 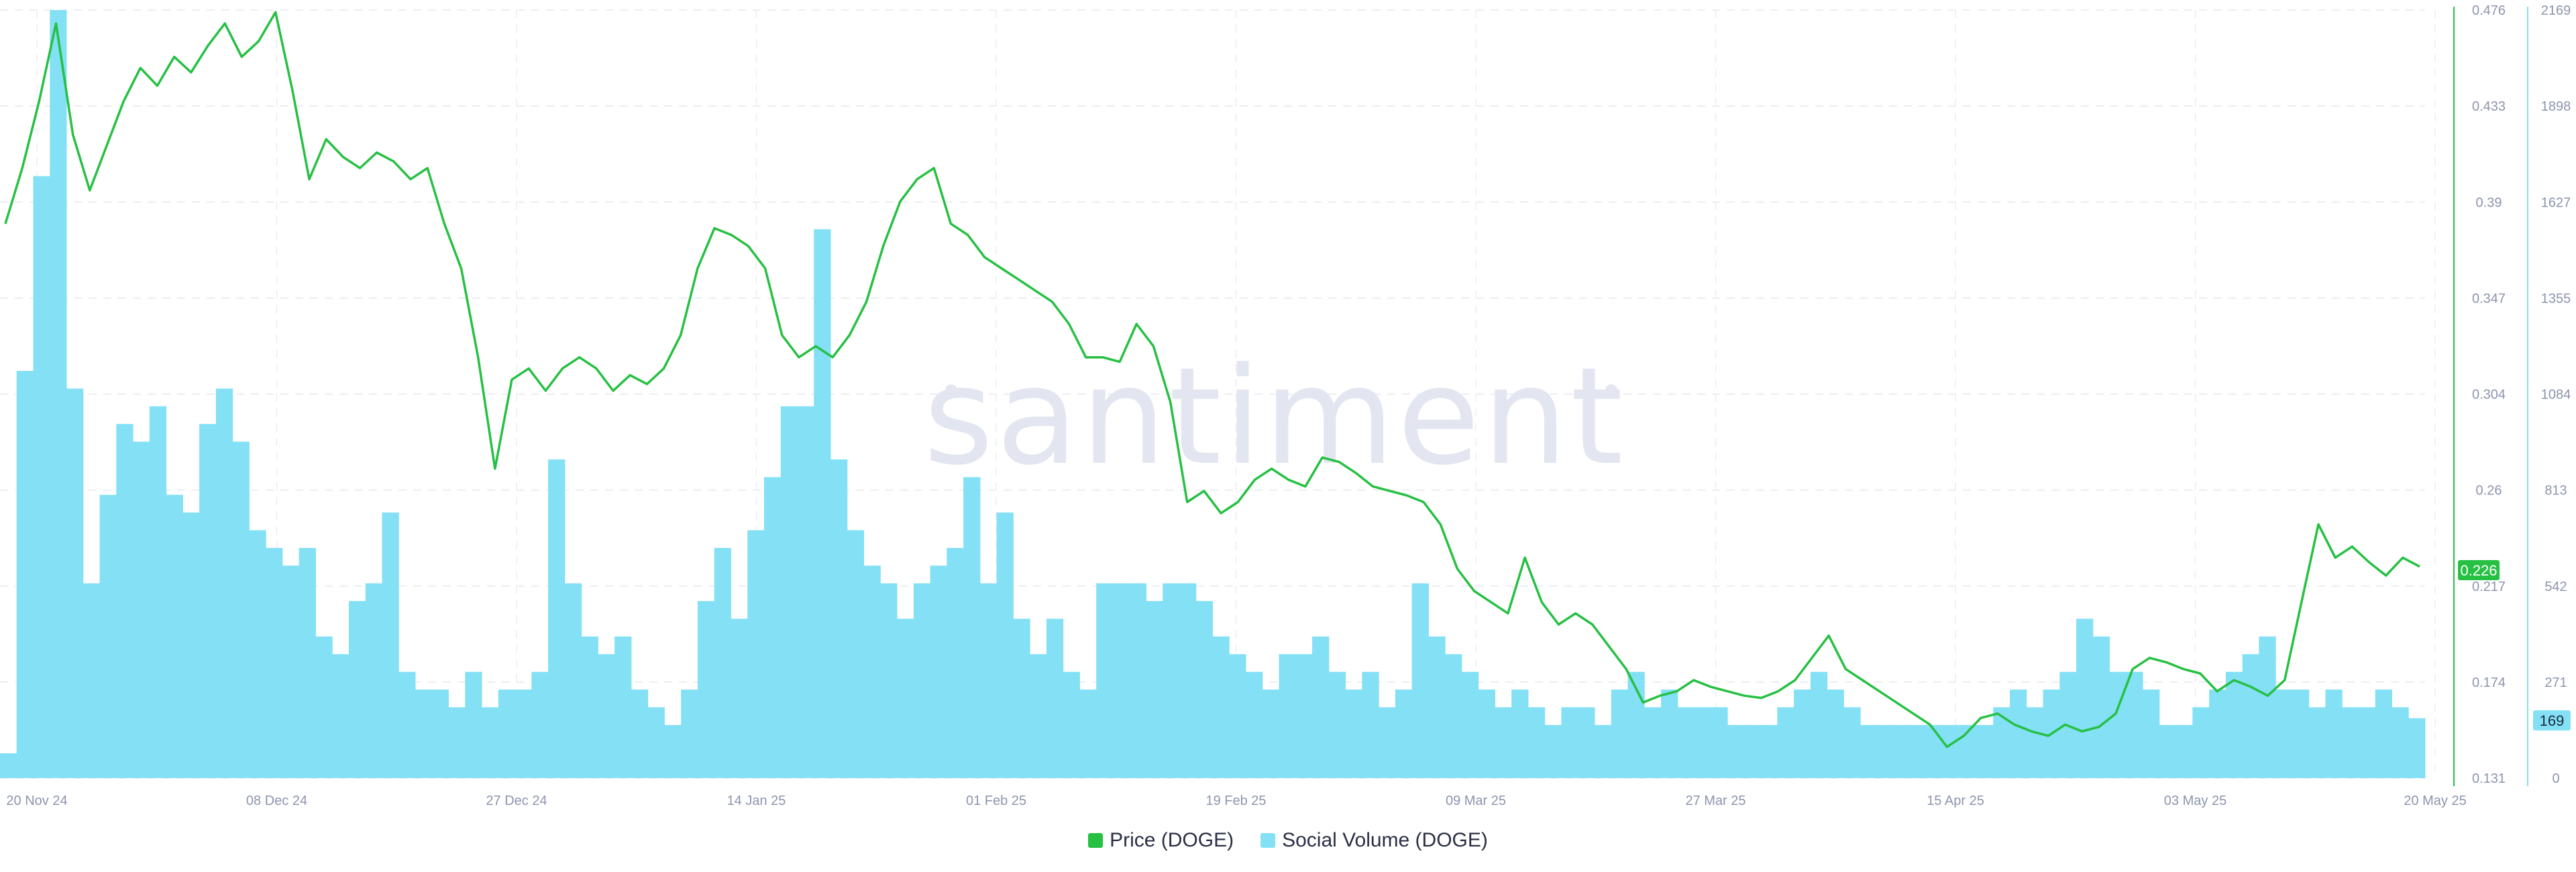 What do you see at coordinates (2489, 203) in the screenshot?
I see `price-tick-label: 0.39` at bounding box center [2489, 203].